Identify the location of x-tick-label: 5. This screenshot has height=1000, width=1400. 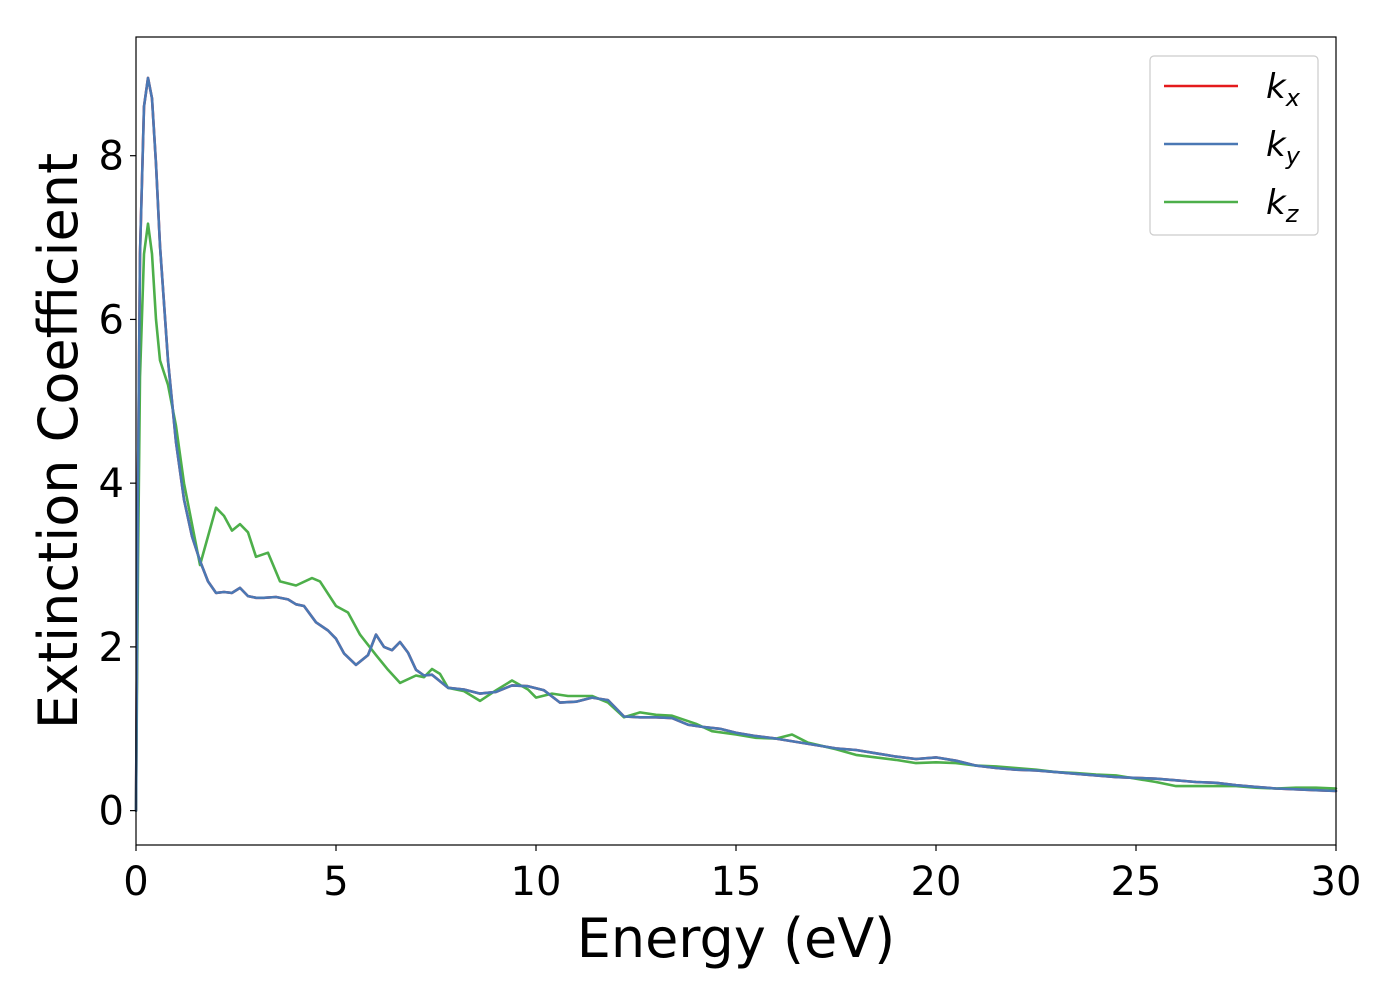
(335, 882).